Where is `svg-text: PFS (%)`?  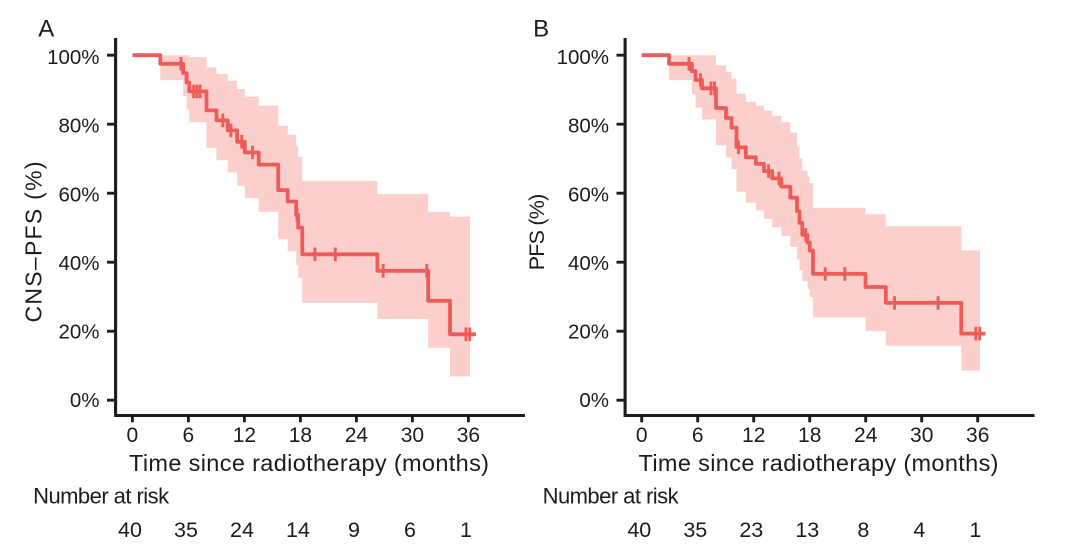
svg-text: PFS (%) is located at coordinates (537, 232).